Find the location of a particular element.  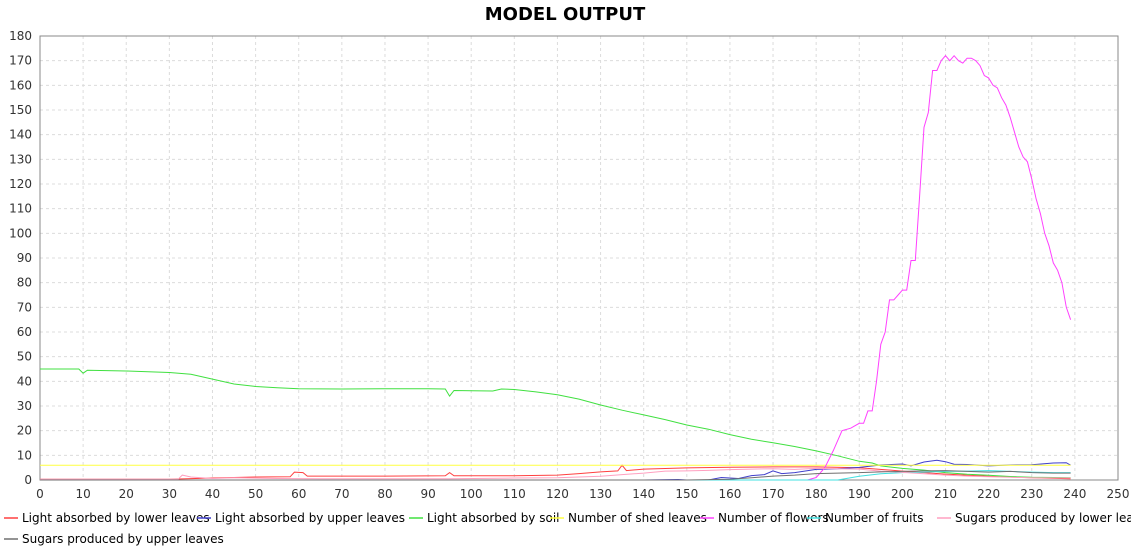

x-tick-label: 30 is located at coordinates (169, 494).